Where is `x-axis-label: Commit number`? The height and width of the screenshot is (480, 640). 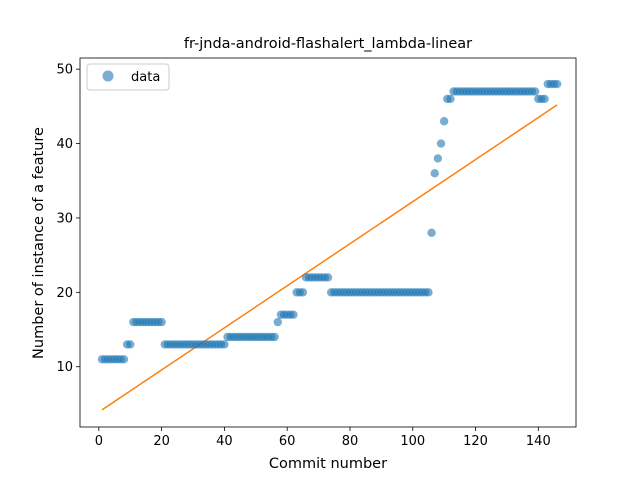 x-axis-label: Commit number is located at coordinates (328, 464).